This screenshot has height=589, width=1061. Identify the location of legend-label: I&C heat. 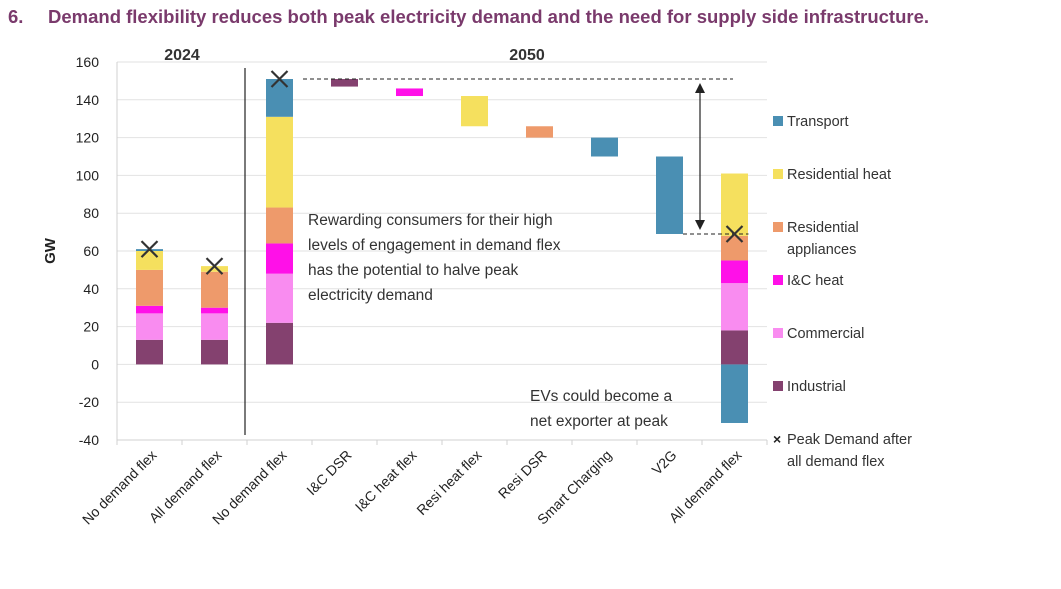
(815, 281).